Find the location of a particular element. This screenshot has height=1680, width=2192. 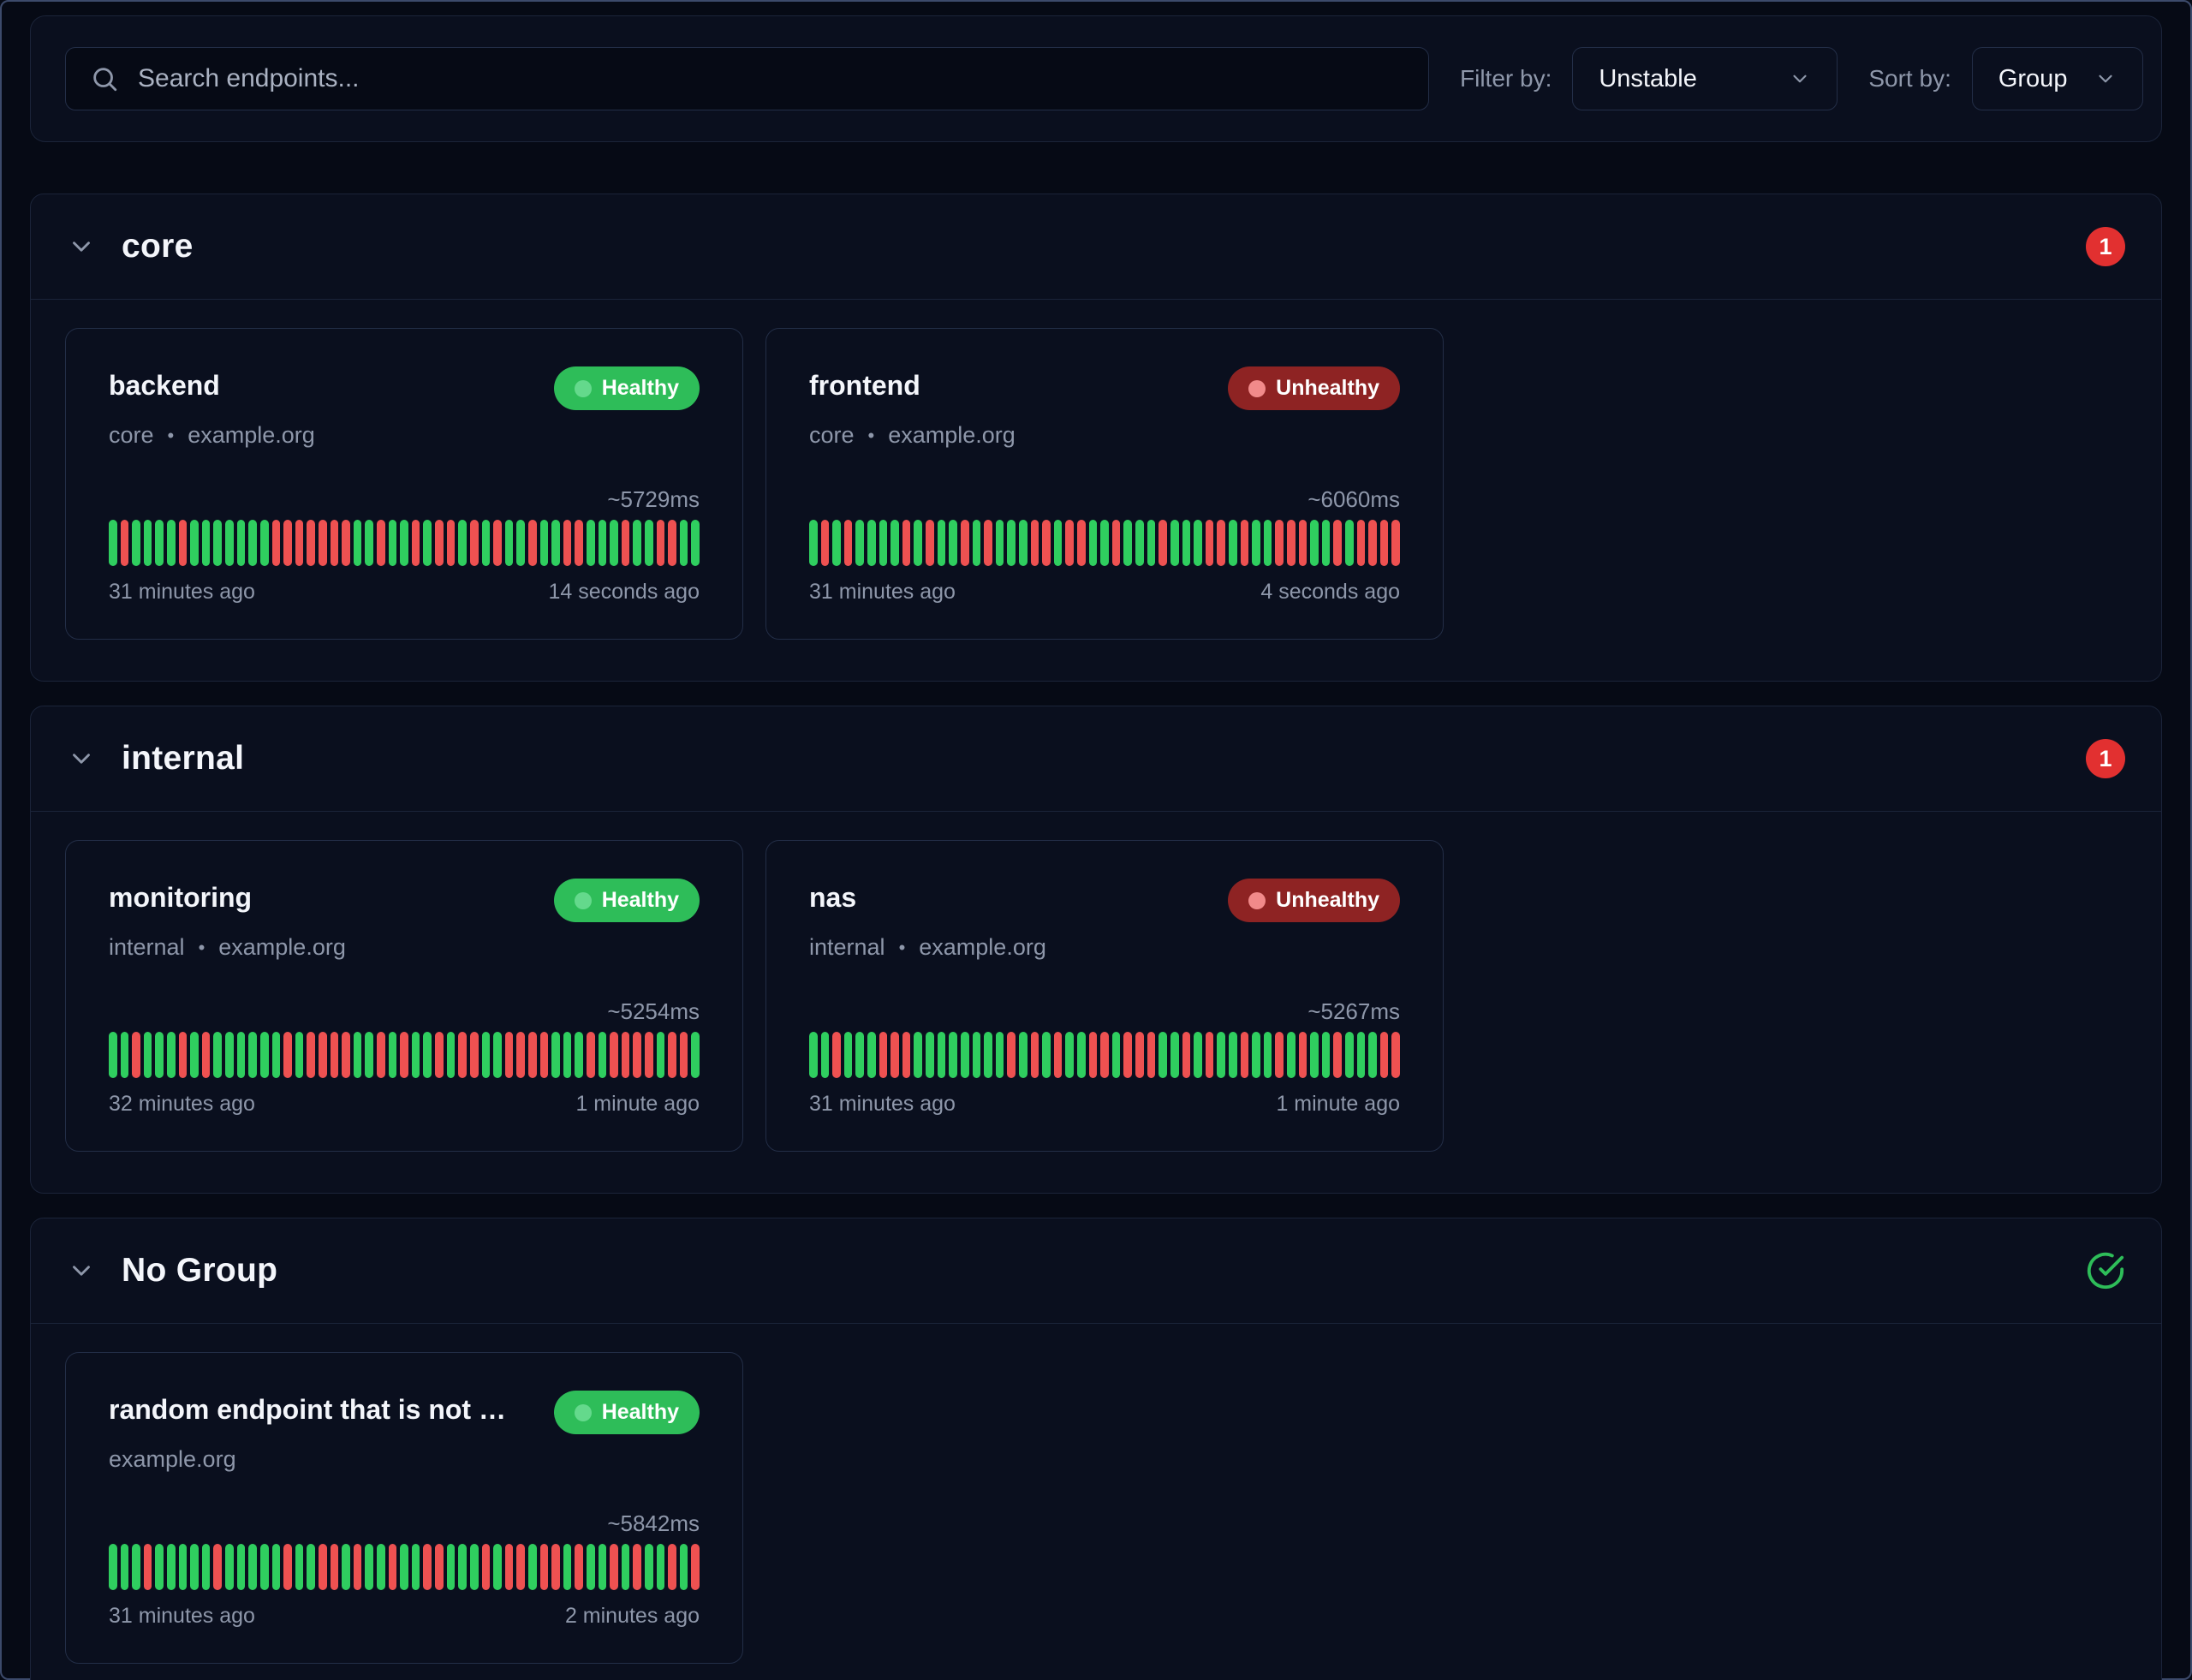

group-header-no-group: No Group is located at coordinates (1096, 1271).